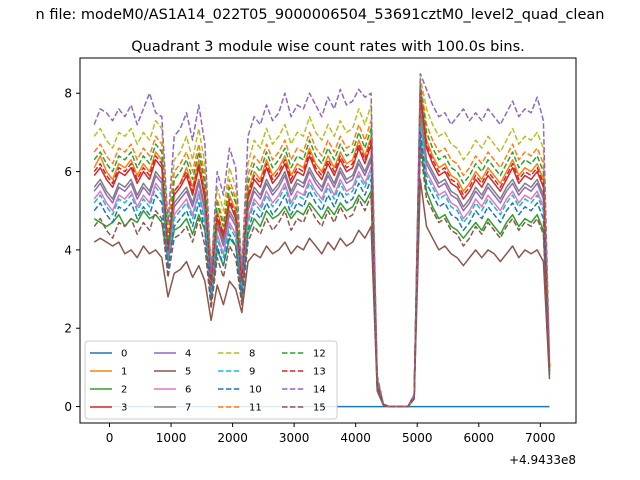 The width and height of the screenshot is (640, 480). Describe the element at coordinates (68, 172) in the screenshot. I see `y-tick-label: 6` at that location.